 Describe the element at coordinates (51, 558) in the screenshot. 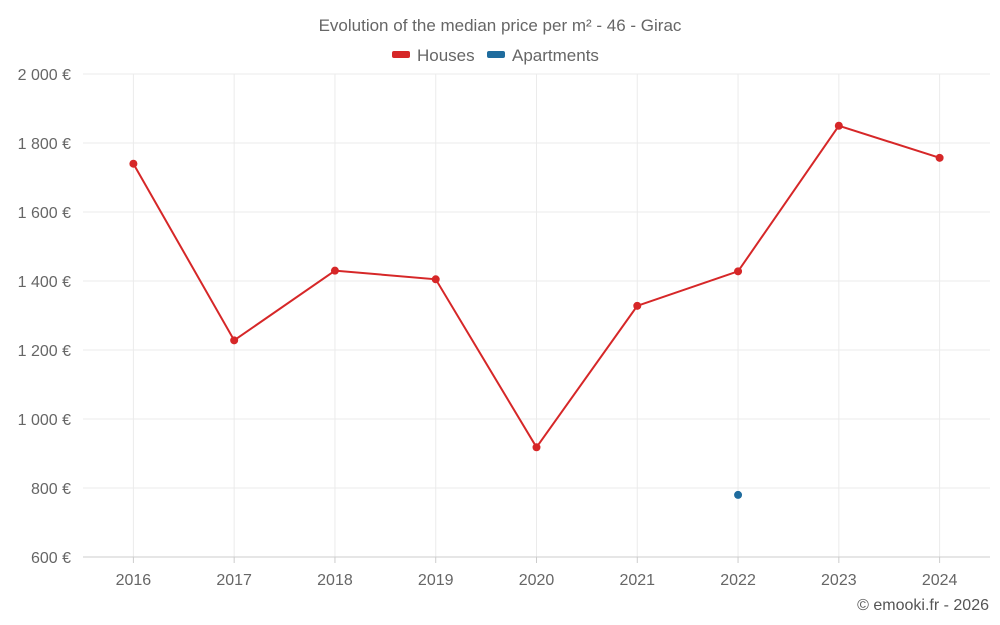

I see `y-tick-label: 600 €` at that location.